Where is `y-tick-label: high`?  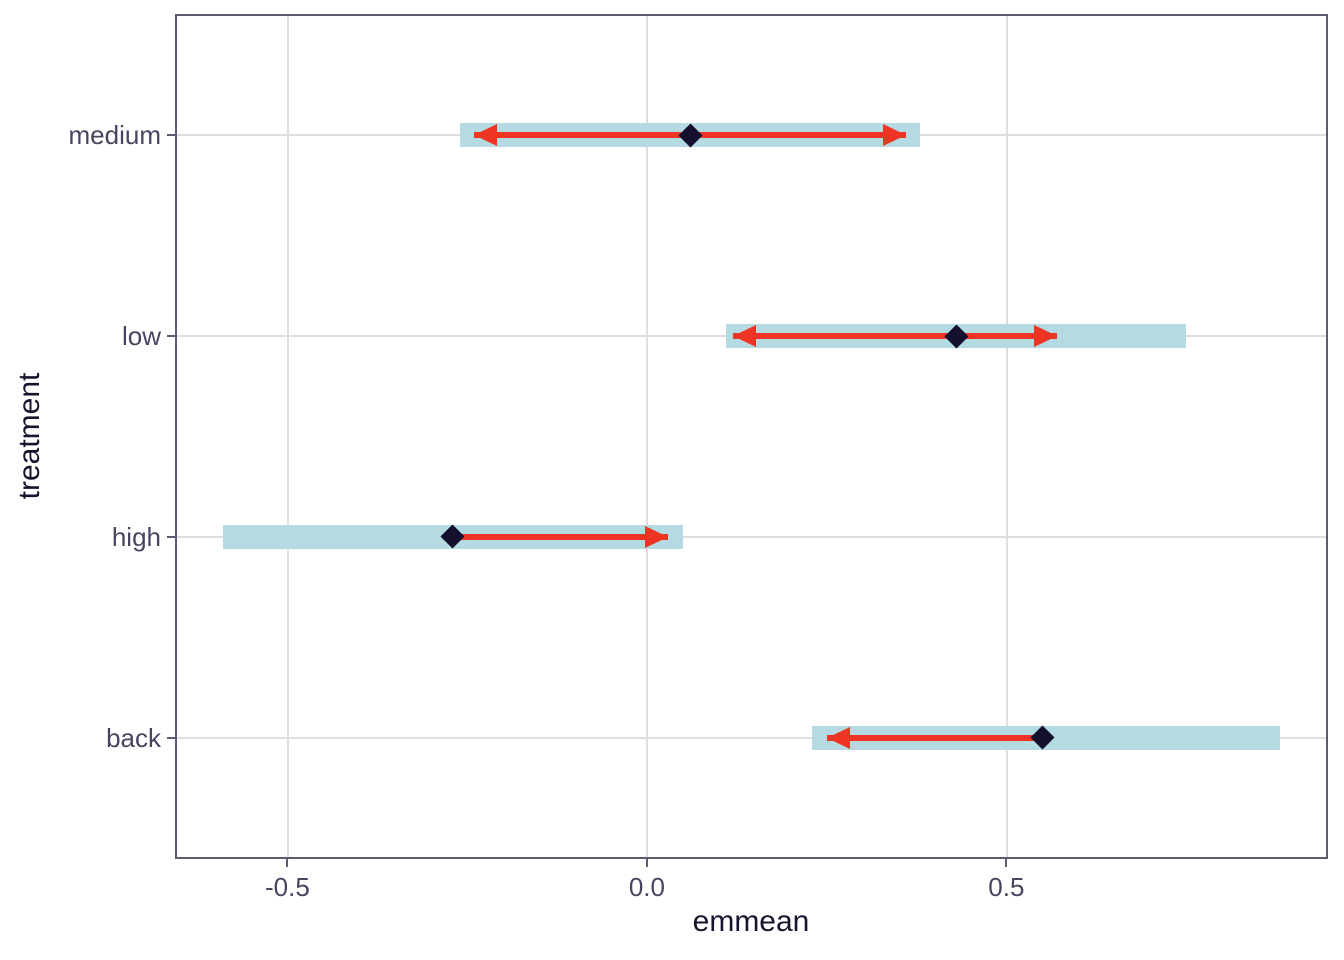
y-tick-label: high is located at coordinates (136, 536).